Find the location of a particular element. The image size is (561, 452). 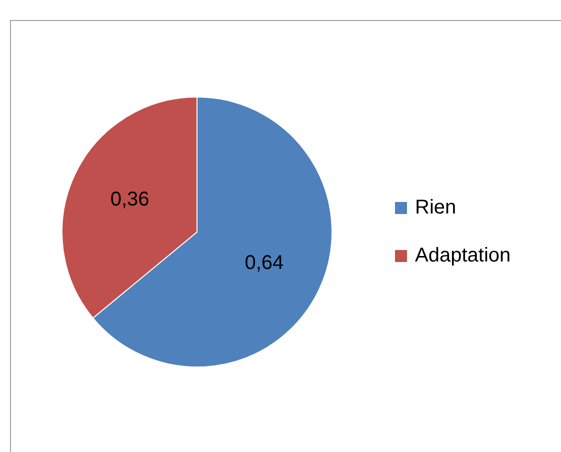

data-label: 0,64 is located at coordinates (264, 263).